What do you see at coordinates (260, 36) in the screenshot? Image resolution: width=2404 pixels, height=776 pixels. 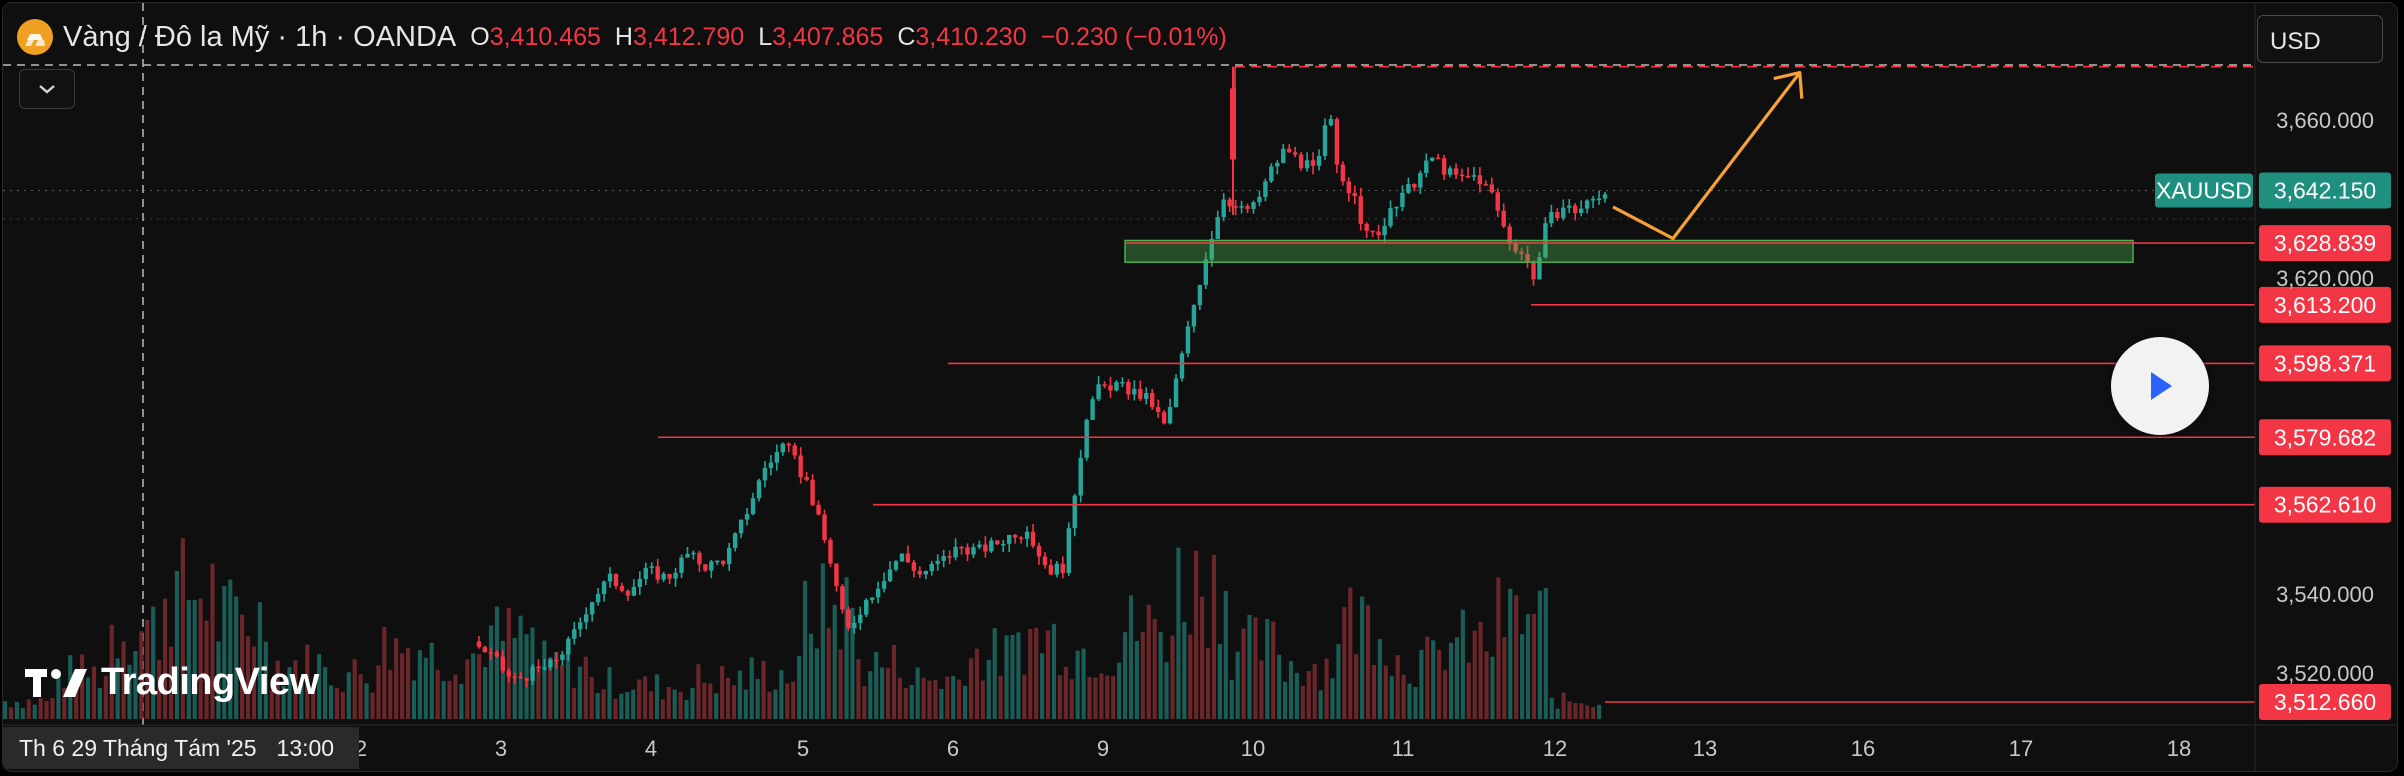 I see `symbol-title: Vàng / Đô la Mỹ · 1h · OANDA` at bounding box center [260, 36].